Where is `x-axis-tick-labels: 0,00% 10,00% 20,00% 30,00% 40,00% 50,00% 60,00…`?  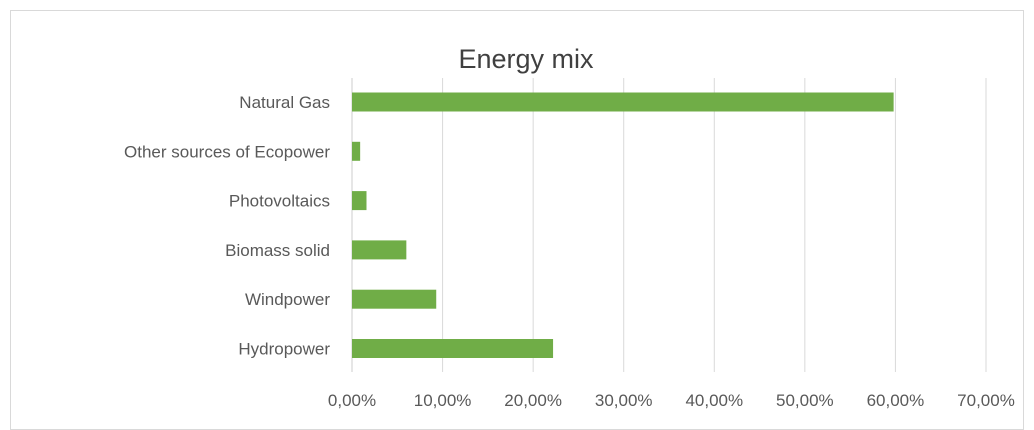
x-axis-tick-labels: 0,00% 10,00% 20,00% 30,00% 40,00% 50,00% 60,00… is located at coordinates (671, 400).